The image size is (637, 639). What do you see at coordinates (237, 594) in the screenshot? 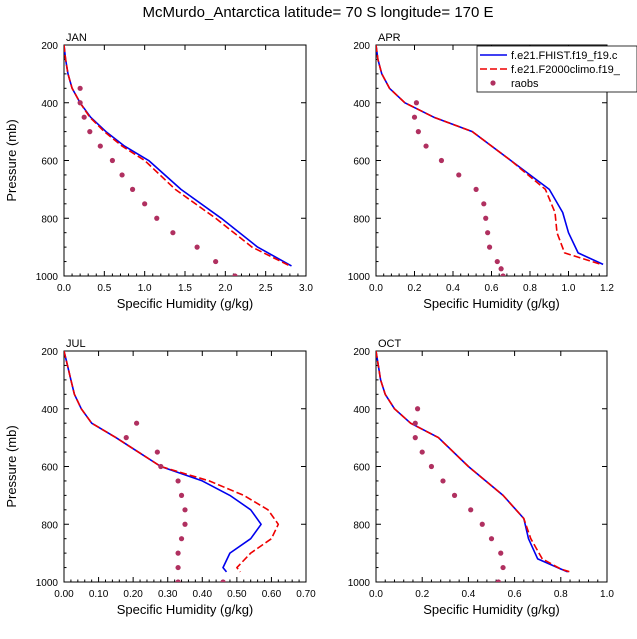
I see `x-tick-label: 0.50` at bounding box center [237, 594].